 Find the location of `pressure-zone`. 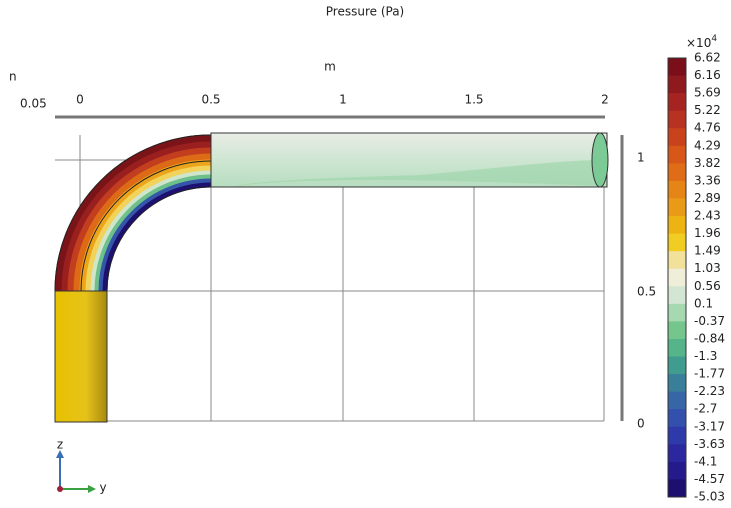

pressure-zone is located at coordinates (417, 173).